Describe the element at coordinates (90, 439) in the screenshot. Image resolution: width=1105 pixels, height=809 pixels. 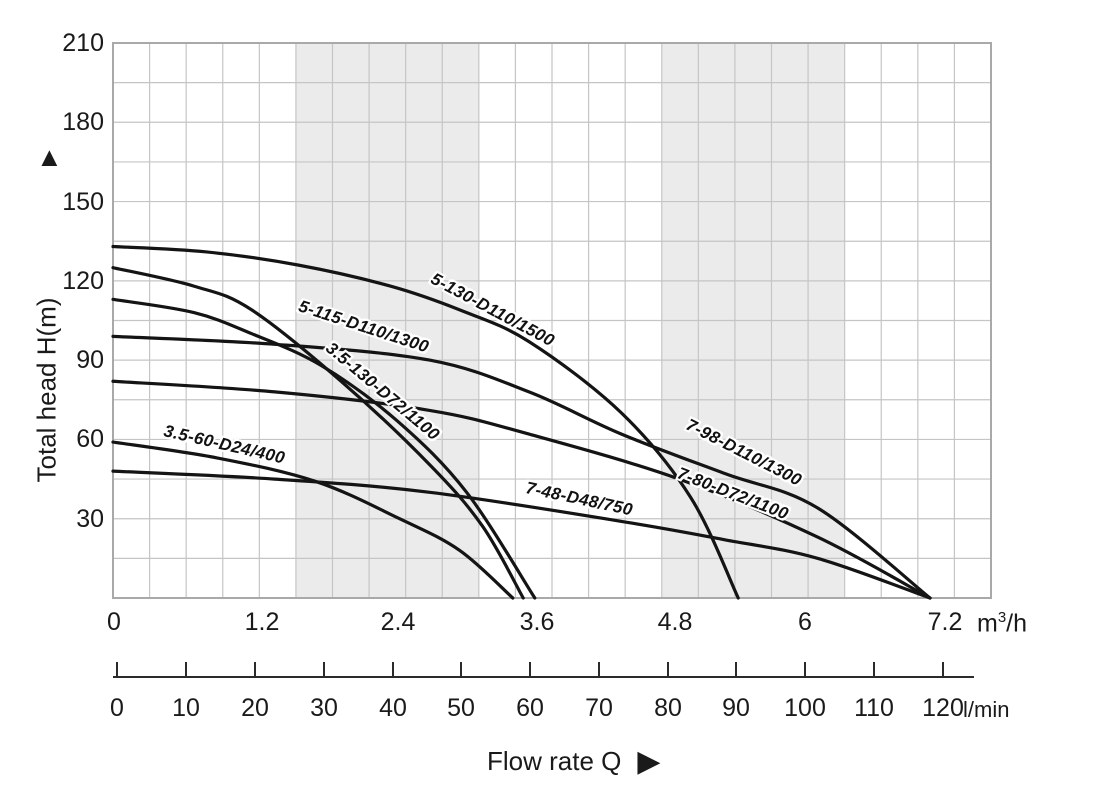
I see `y-tick-label-60: 60` at that location.